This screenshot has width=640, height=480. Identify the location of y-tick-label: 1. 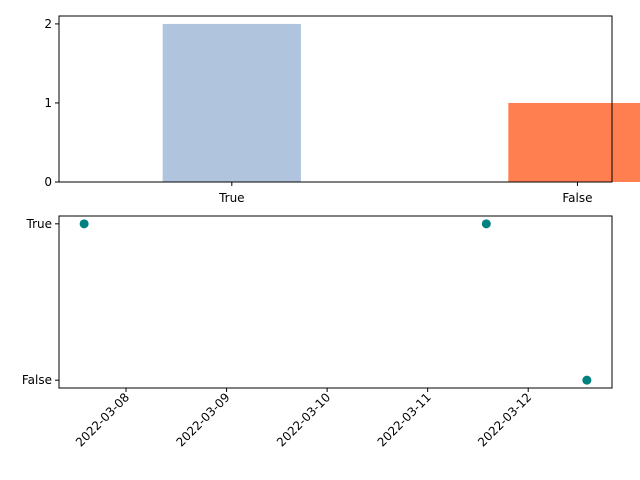
(48, 103).